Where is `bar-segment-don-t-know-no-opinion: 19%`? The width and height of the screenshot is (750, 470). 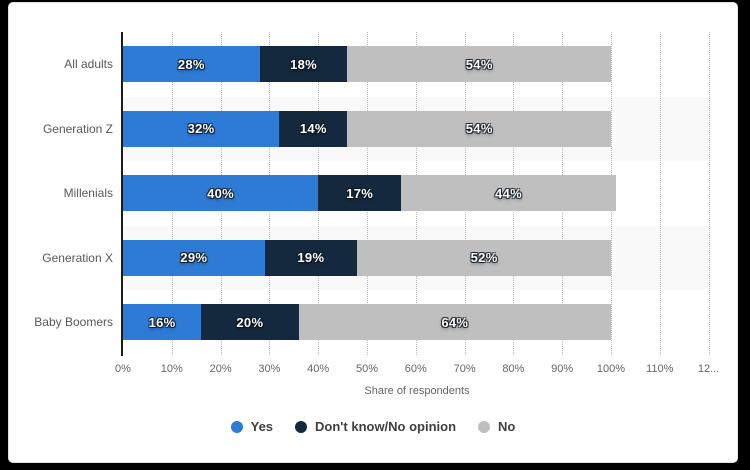 bar-segment-don-t-know-no-opinion: 19% is located at coordinates (311, 257).